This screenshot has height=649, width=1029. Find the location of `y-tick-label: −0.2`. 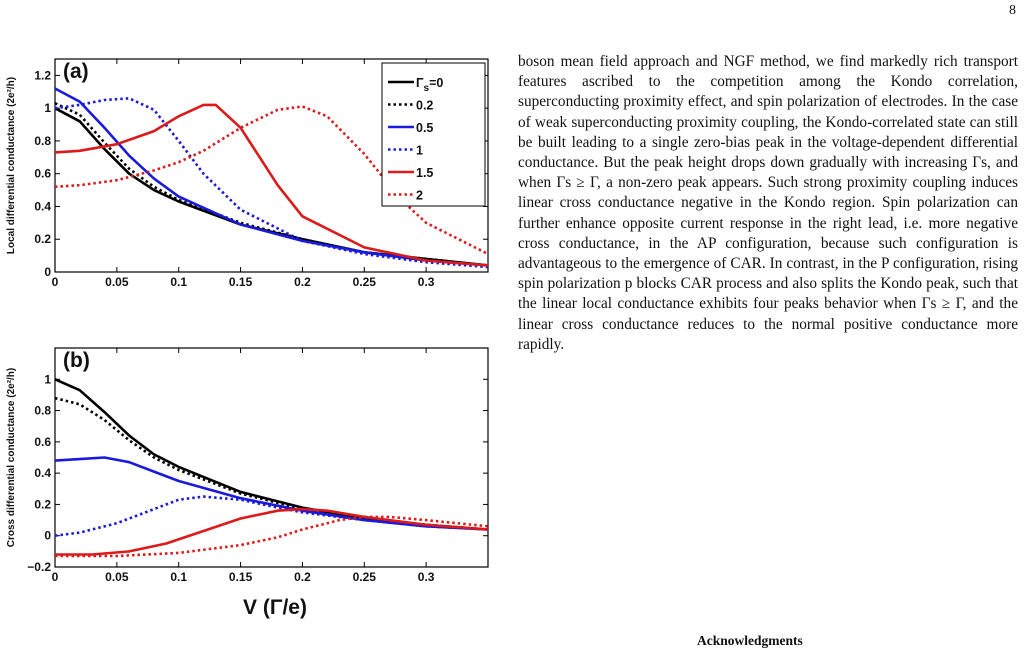

y-tick-label: −0.2 is located at coordinates (39, 567).